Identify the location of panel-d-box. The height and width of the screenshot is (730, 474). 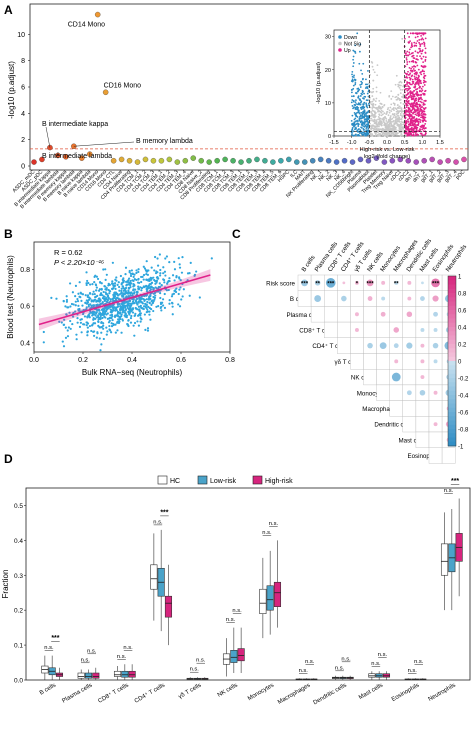
(444, 559).